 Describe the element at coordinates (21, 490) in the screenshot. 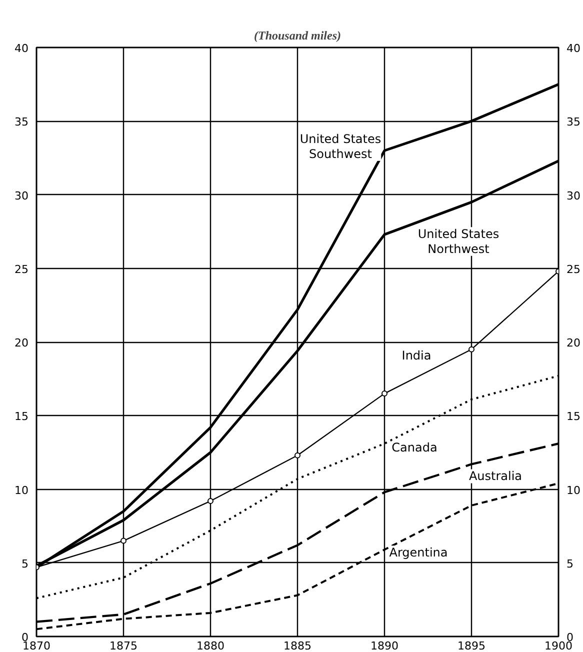

I see `y-tick-label: 10` at that location.